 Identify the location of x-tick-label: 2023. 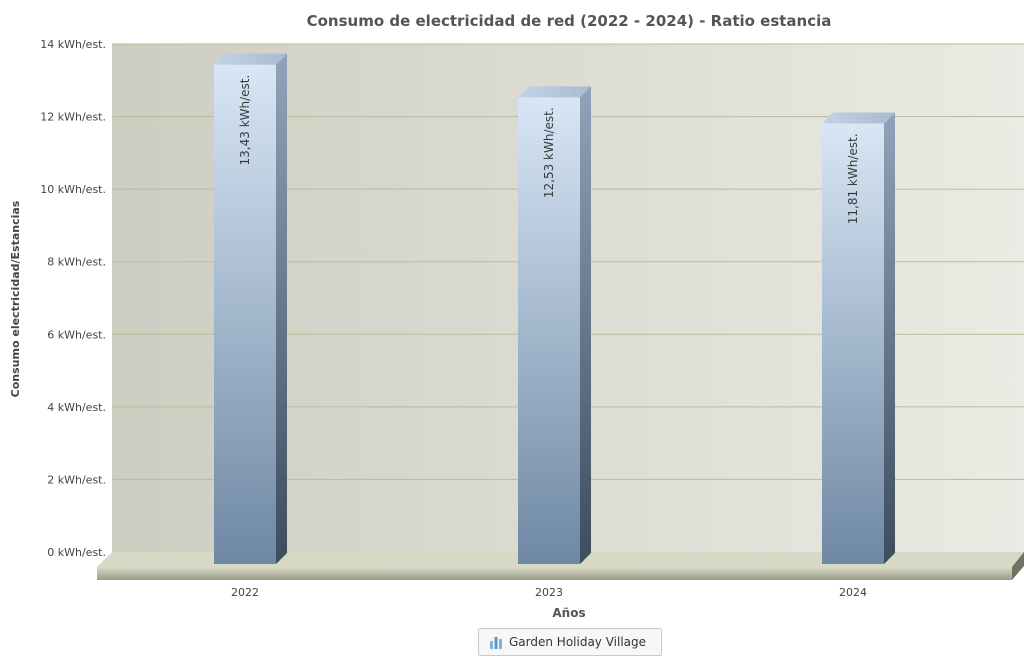
(549, 592).